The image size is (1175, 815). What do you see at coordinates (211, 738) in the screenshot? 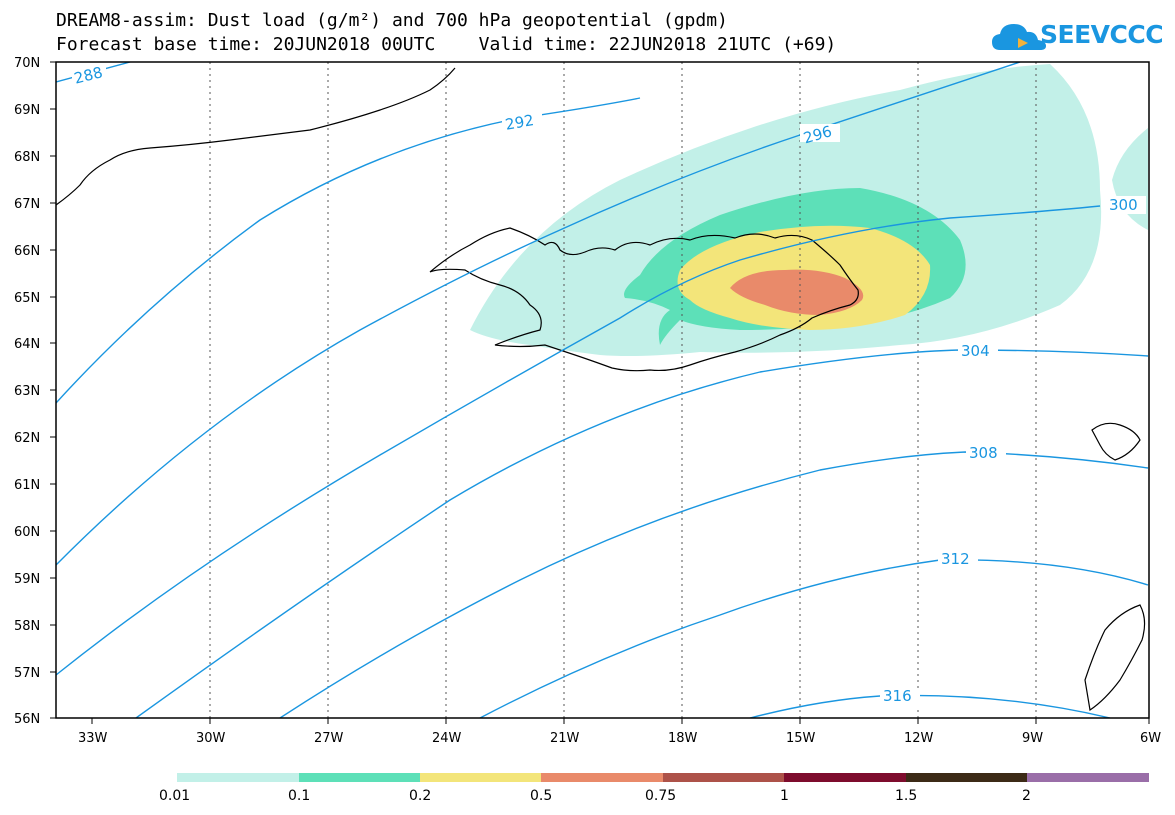
I see `lon-label: 30W` at bounding box center [211, 738].